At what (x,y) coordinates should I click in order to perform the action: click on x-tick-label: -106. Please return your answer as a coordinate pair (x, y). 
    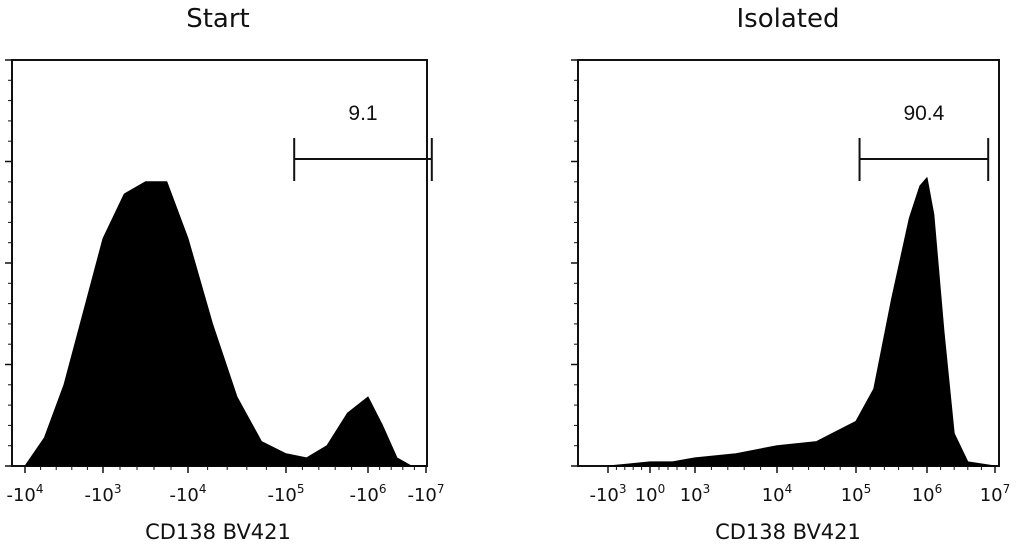
    Looking at the image, I should click on (367, 494).